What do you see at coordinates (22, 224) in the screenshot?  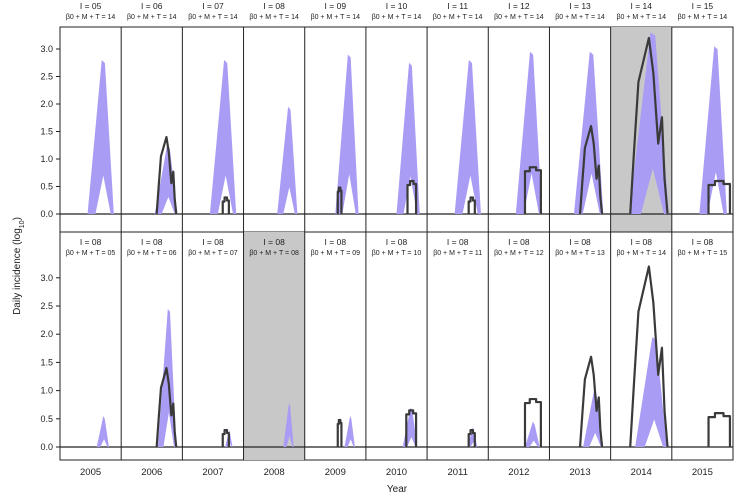 I see `y-axis-label-sub: 10` at bounding box center [22, 224].